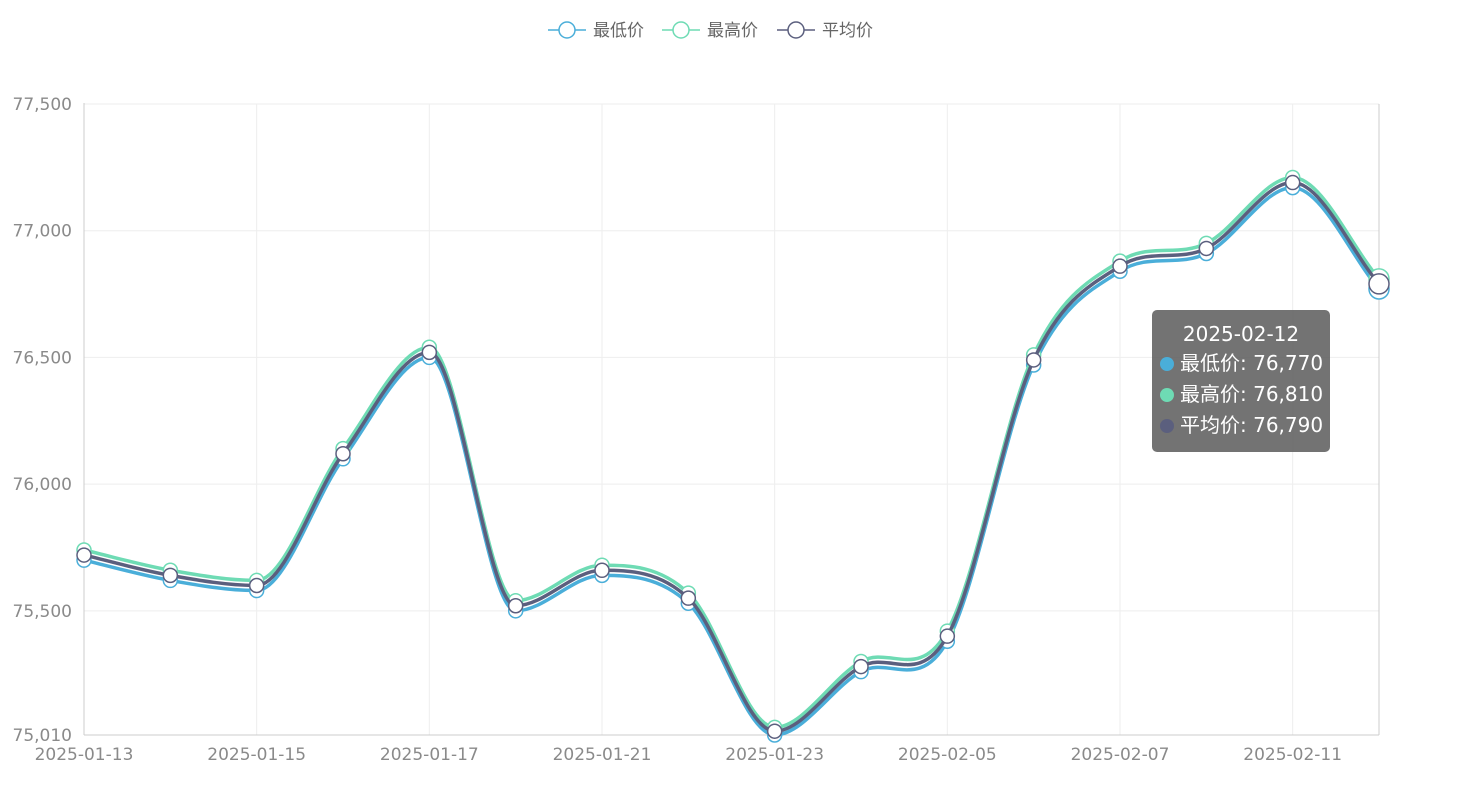 The image size is (1458, 793). I want to click on legend-item-low: 最低价, so click(596, 31).